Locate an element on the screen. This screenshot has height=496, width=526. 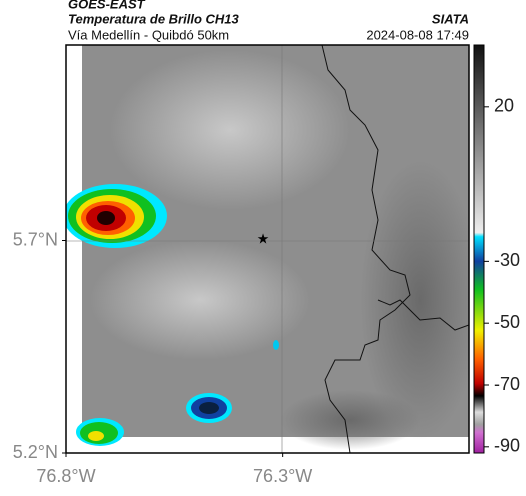
lon-tick-label: 76.3°W is located at coordinates (282, 476).